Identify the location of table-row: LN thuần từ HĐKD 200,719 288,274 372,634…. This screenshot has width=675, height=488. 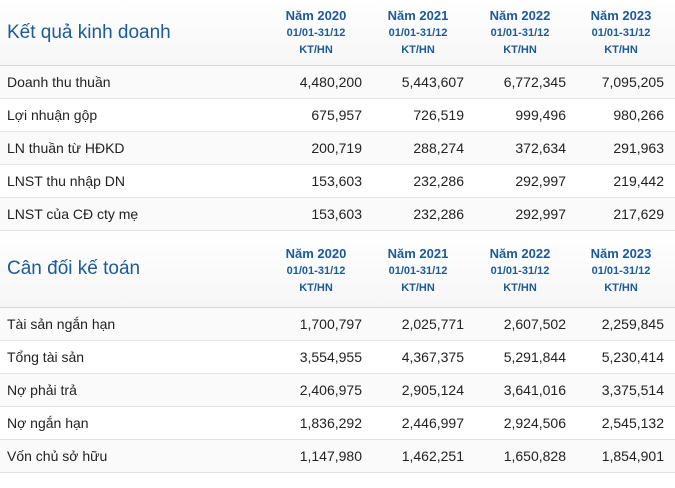
(337, 148).